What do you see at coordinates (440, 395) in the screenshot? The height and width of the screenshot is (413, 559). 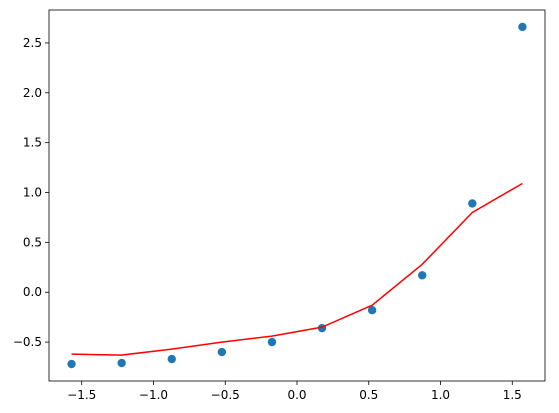 I see `x-tick-label: 1.0` at bounding box center [440, 395].